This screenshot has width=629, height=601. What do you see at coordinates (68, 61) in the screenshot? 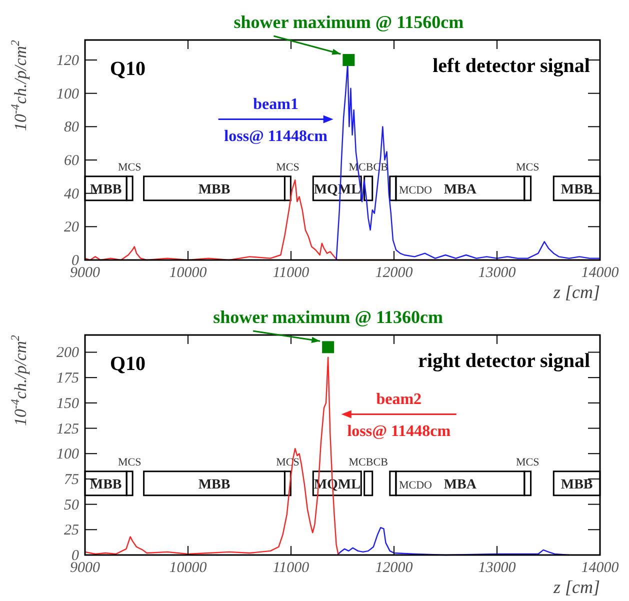
I see `y-tick-label: 120` at bounding box center [68, 61].